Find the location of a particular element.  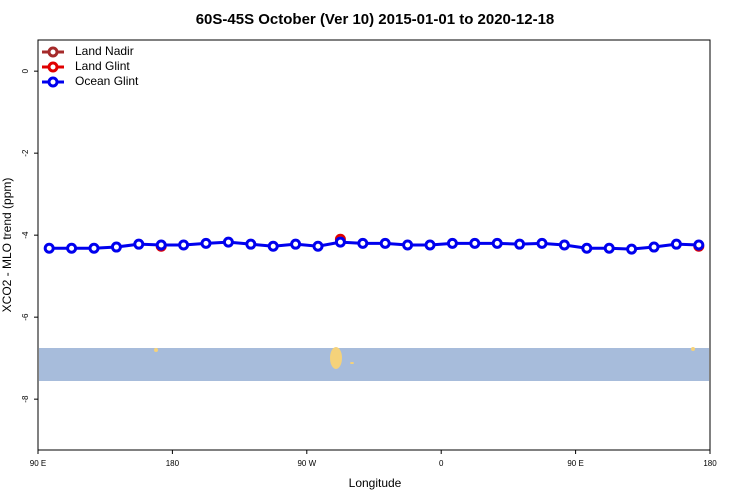

y-tick-label: -6 is located at coordinates (25, 317).